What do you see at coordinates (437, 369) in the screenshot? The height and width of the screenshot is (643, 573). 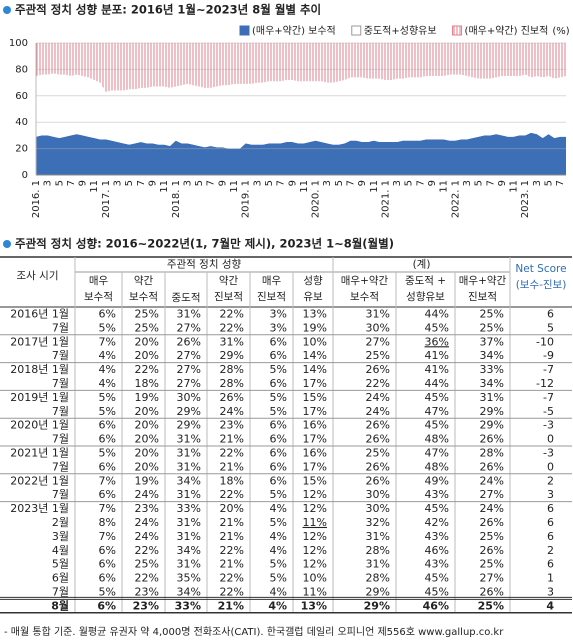 I see `table-cell: 41%` at bounding box center [437, 369].